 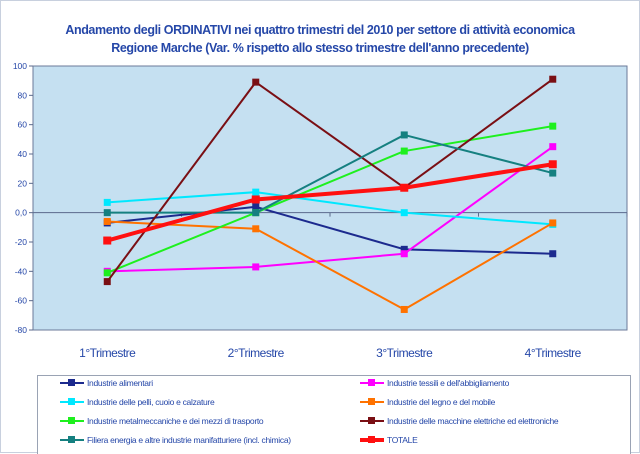 I want to click on x-tick-label: 4°Trimestre, so click(x=553, y=353).